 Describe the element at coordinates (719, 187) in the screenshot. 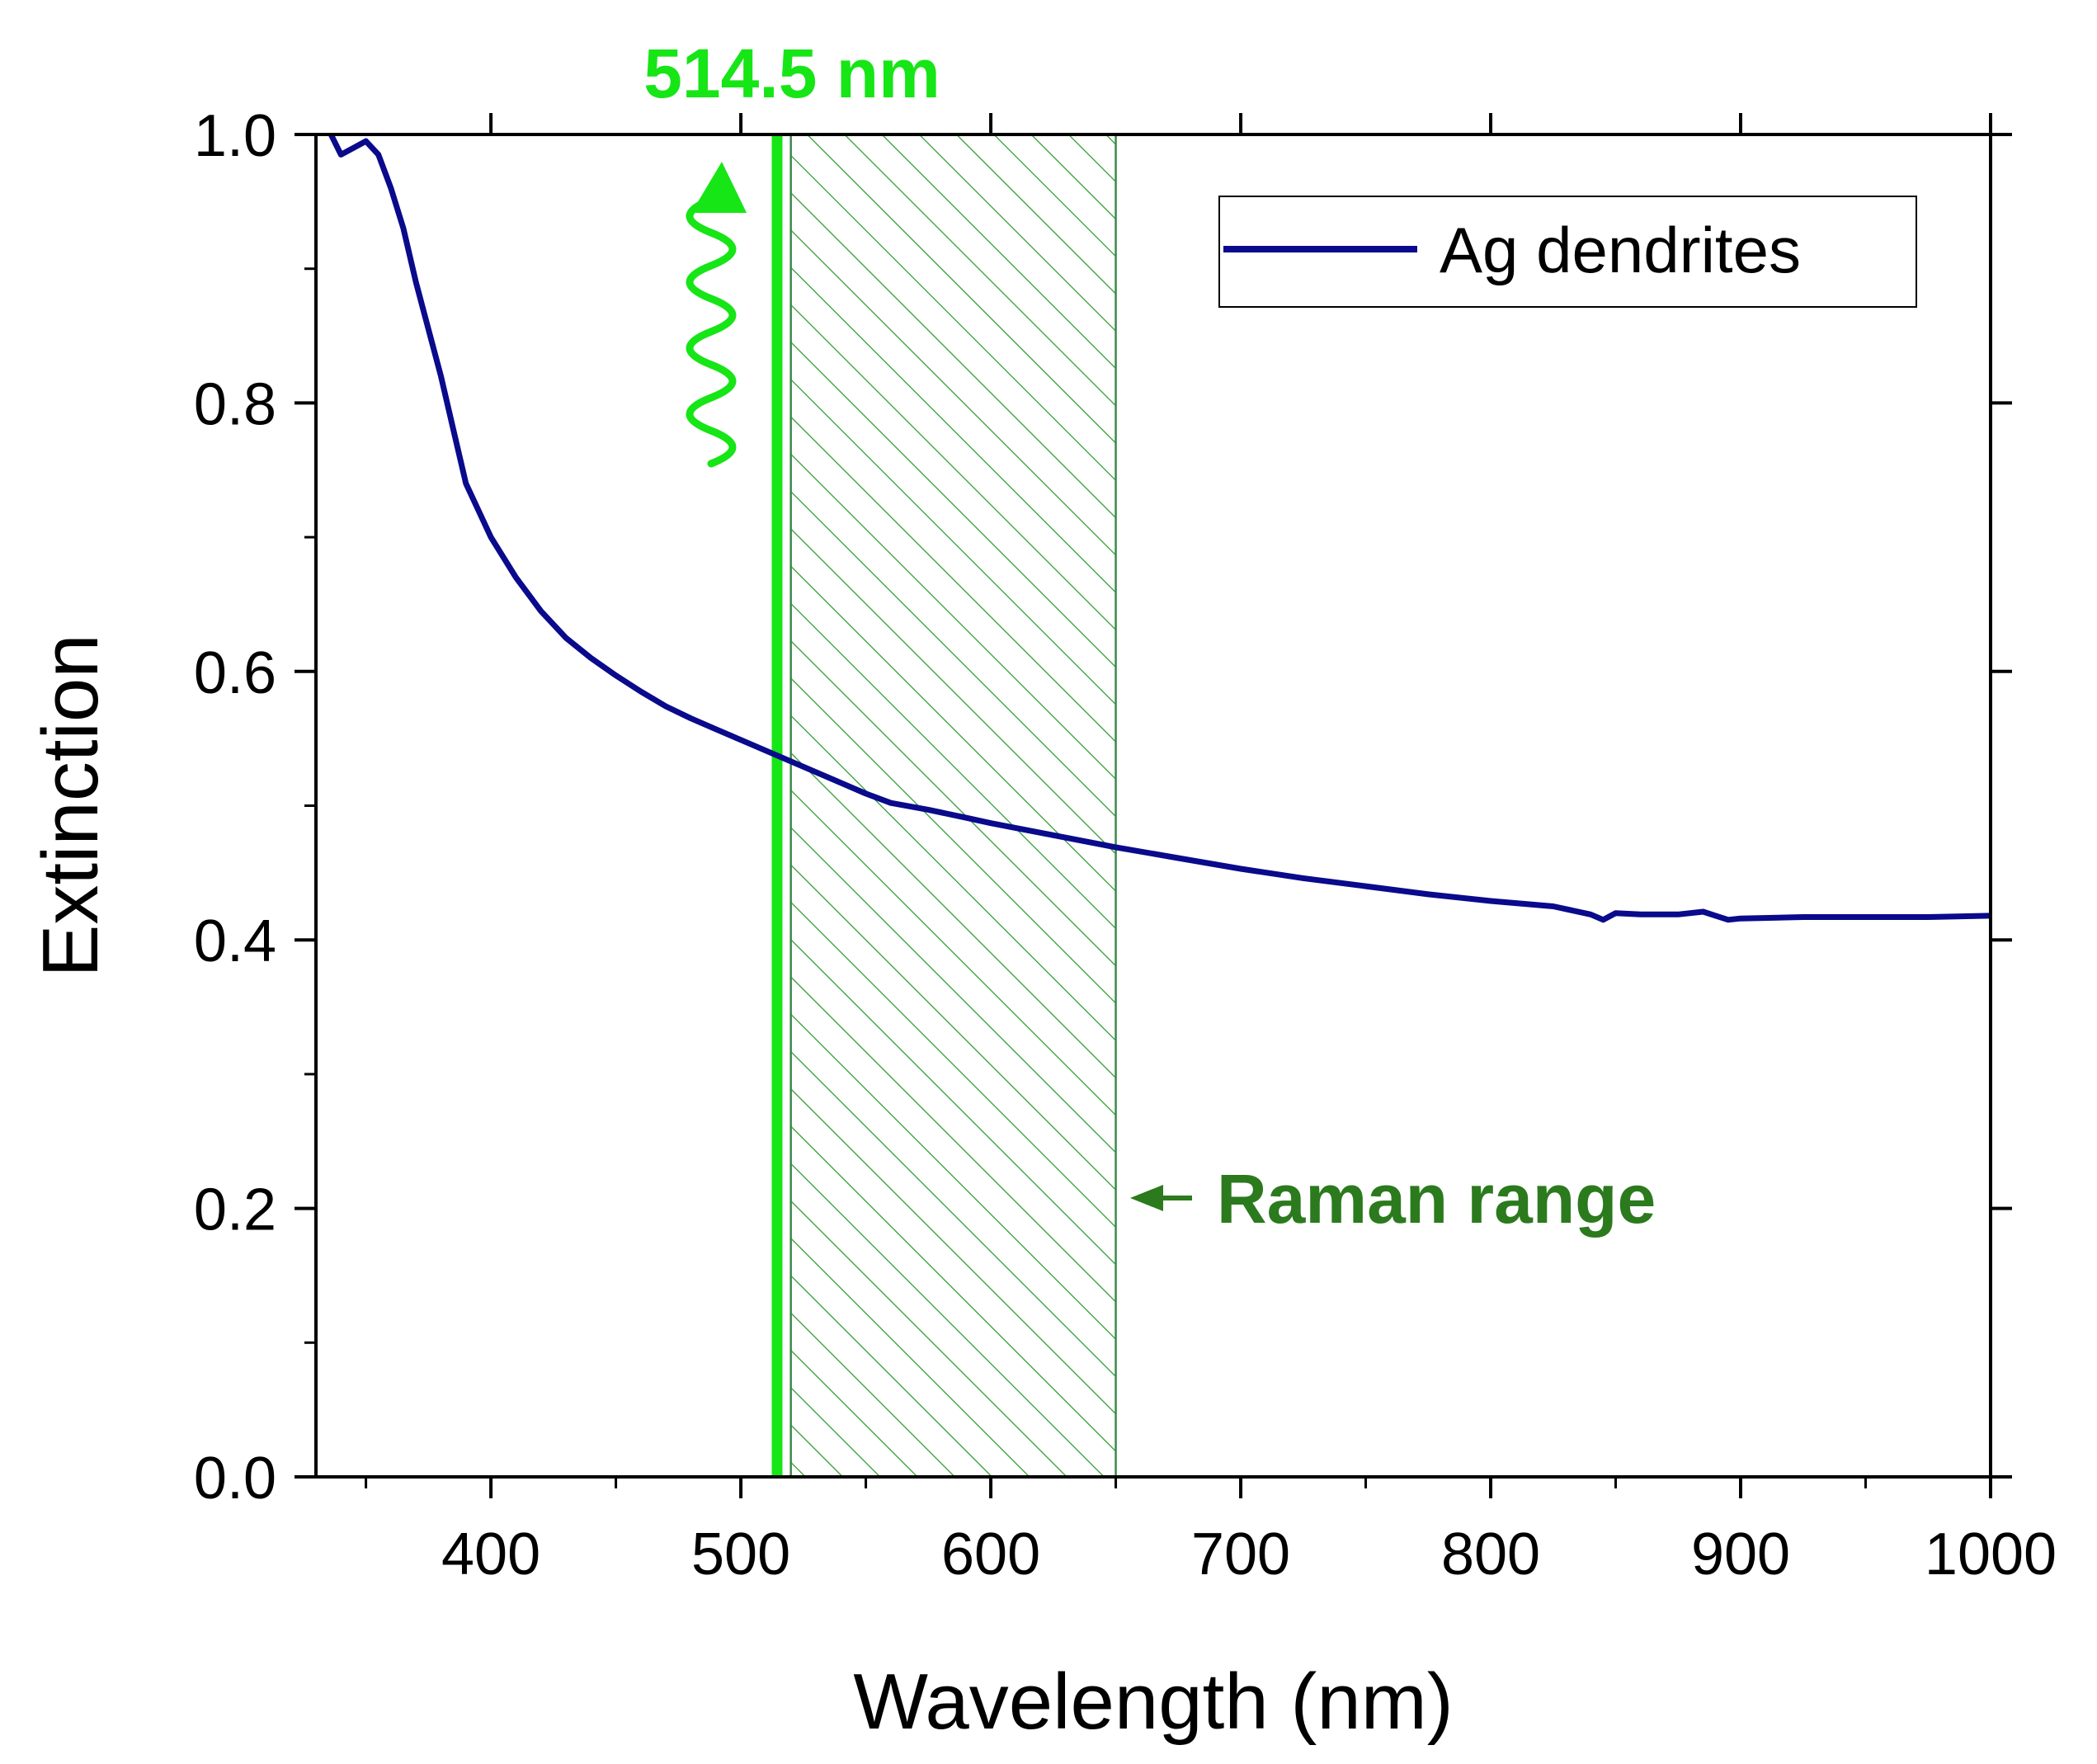

I see `photon-arrowhead-icon` at that location.